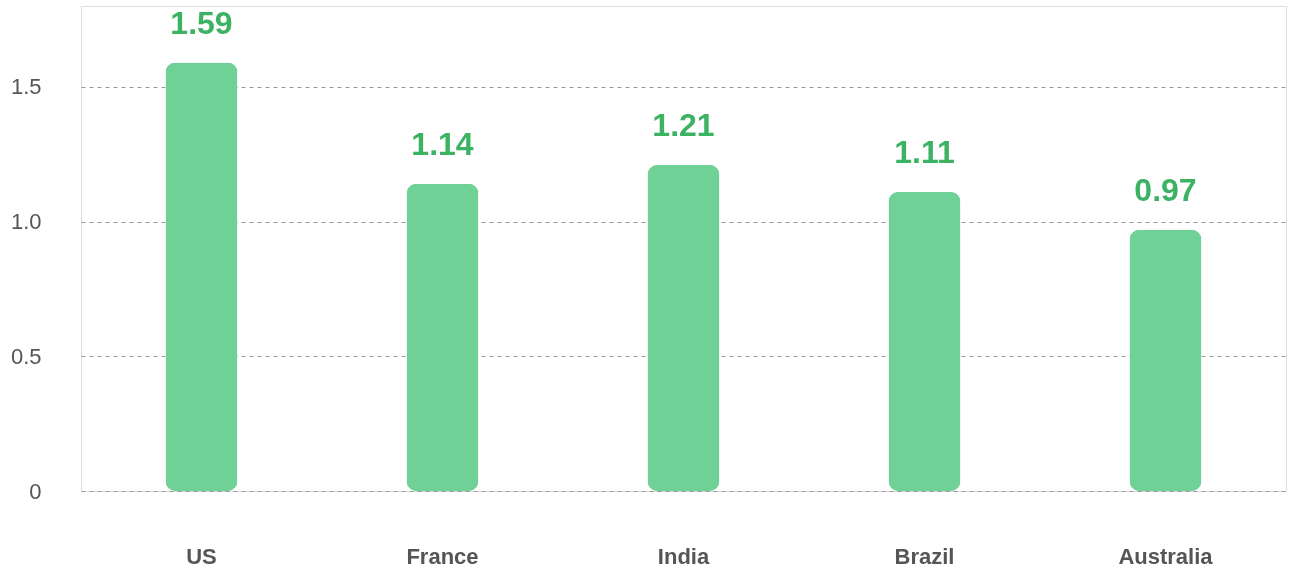  What do you see at coordinates (683, 556) in the screenshot?
I see `x-tick-label: India` at bounding box center [683, 556].